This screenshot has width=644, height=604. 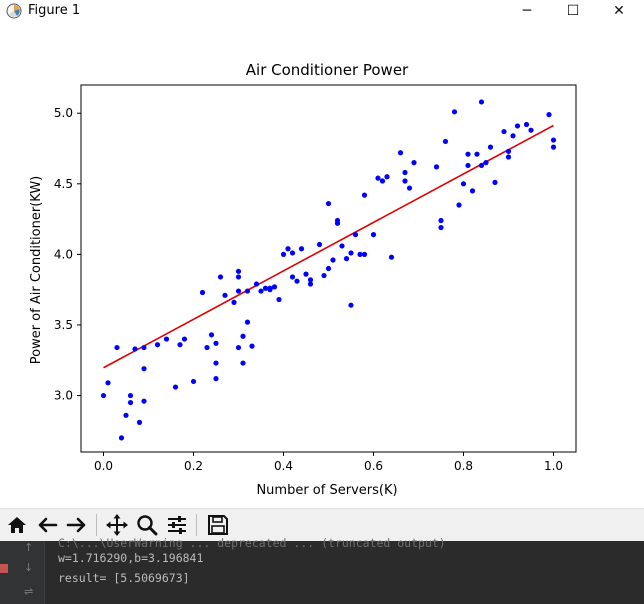 What do you see at coordinates (193, 466) in the screenshot?
I see `x-tick-label: 0.2` at bounding box center [193, 466].